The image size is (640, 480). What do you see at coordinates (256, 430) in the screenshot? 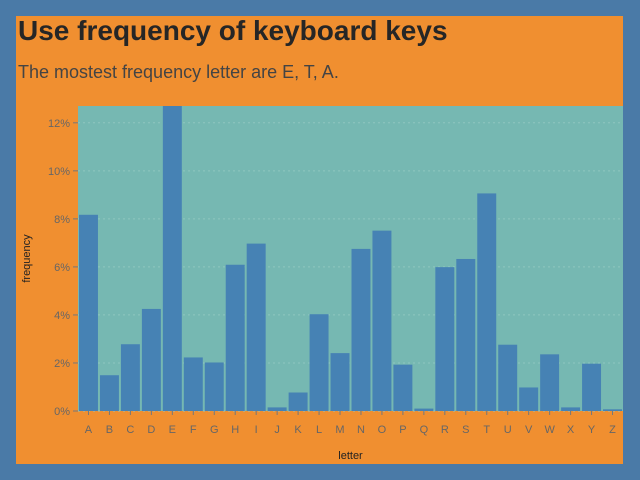
I see `x-tick-label: I` at bounding box center [256, 430].